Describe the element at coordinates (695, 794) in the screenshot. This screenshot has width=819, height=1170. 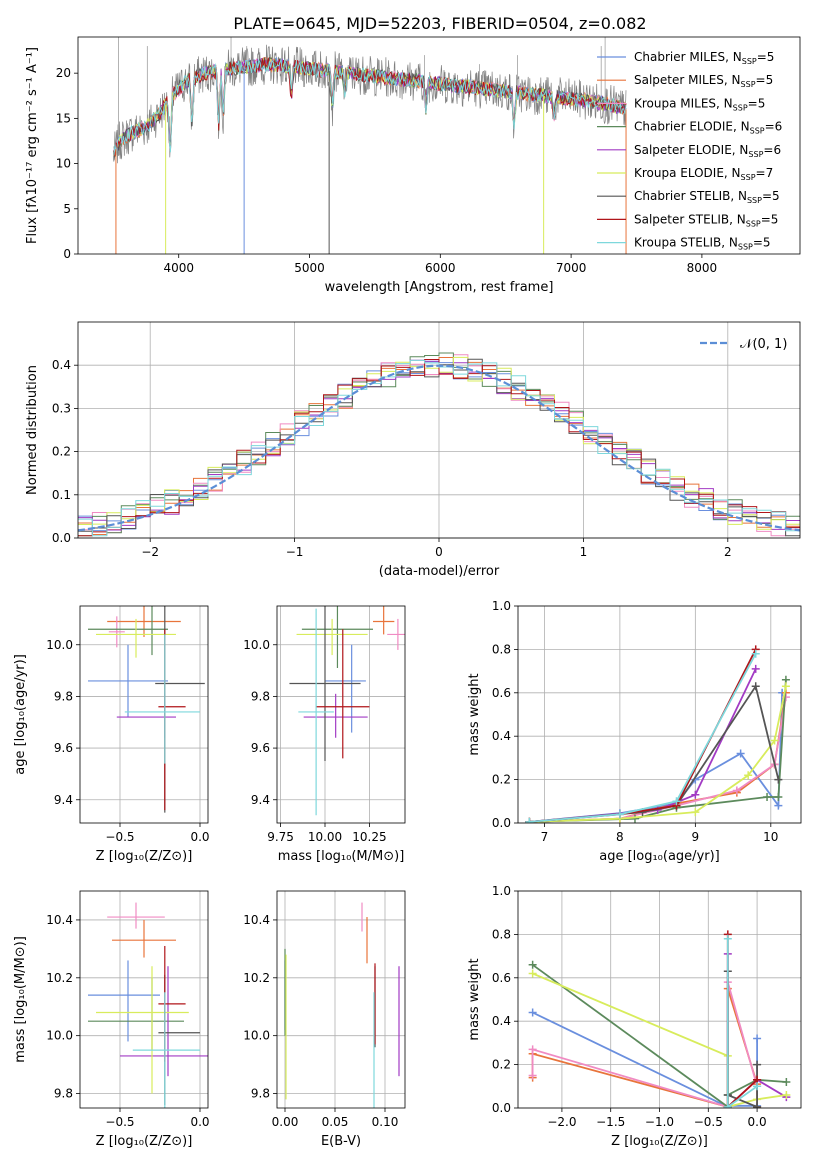
I see `weight-marker-salpeter-elodie` at that location.